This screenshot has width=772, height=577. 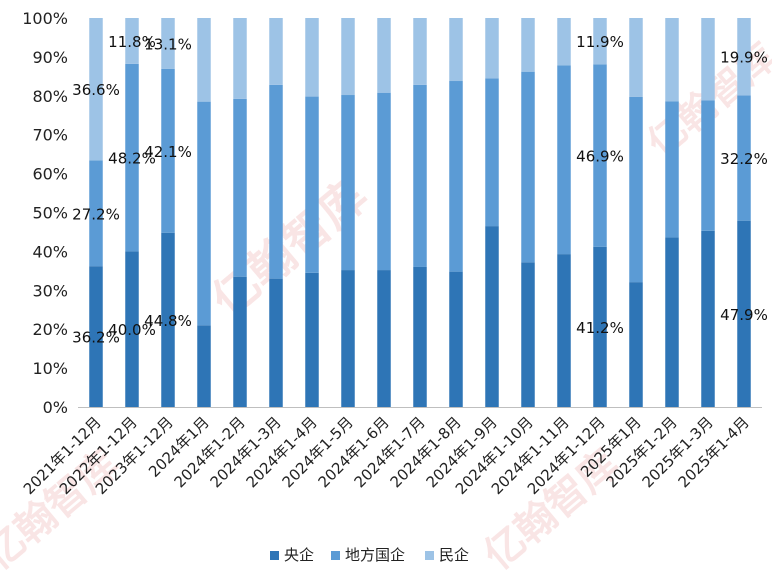 I want to click on data-label: 27.2%, so click(x=96, y=214).